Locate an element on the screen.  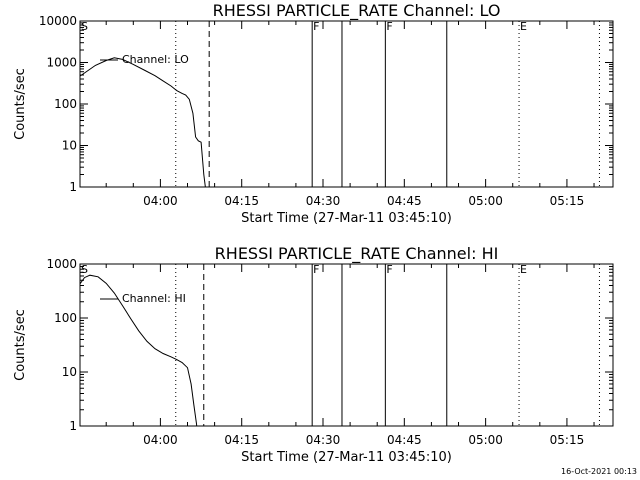
data-series-line is located at coordinates (139, 350).